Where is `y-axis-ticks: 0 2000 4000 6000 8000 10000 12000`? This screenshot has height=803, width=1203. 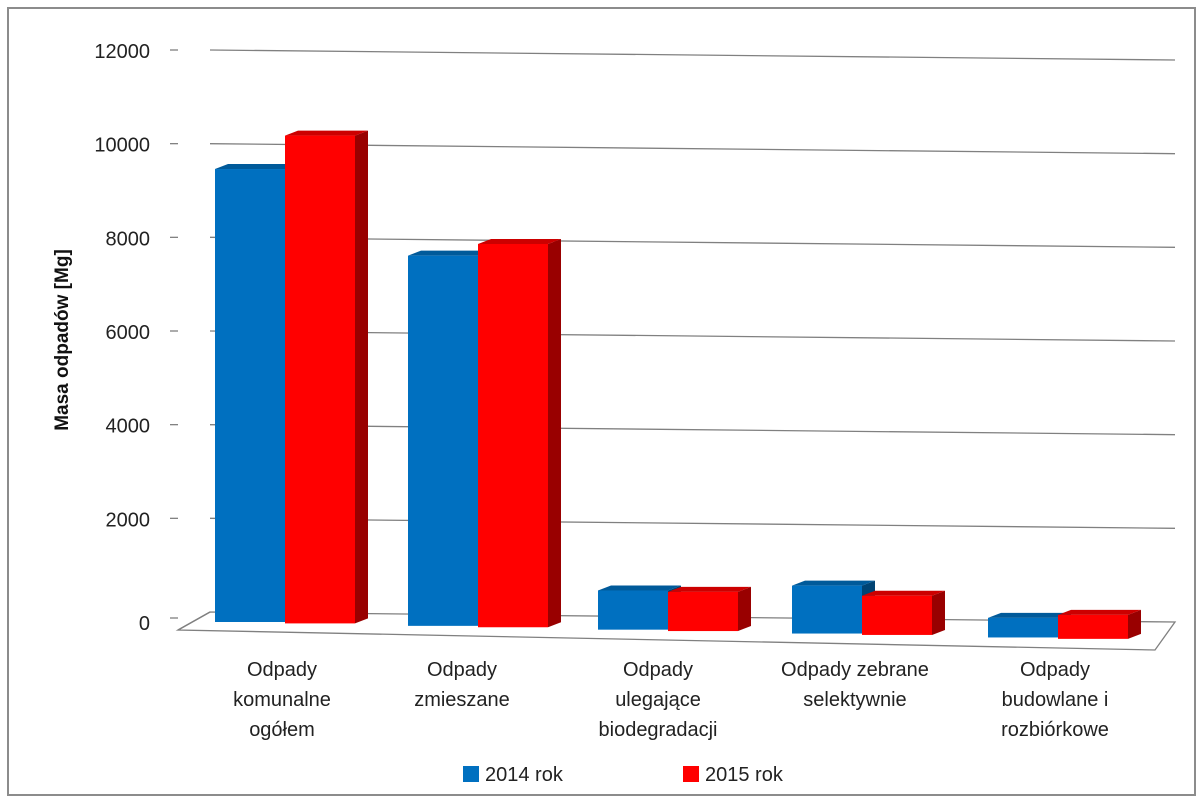 y-axis-ticks: 0 2000 4000 6000 8000 10000 12000 is located at coordinates (136, 338).